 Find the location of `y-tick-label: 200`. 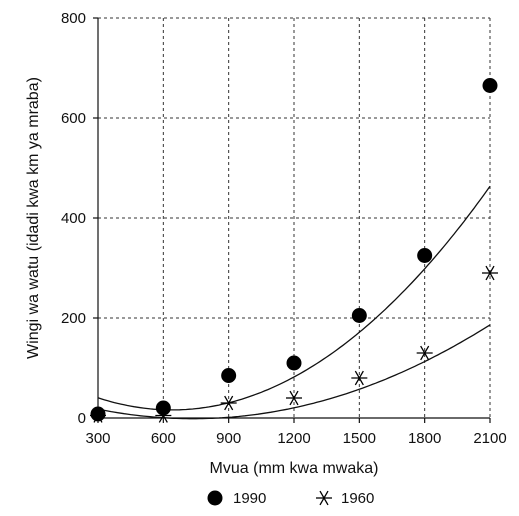

y-tick-label: 200 is located at coordinates (73, 318).